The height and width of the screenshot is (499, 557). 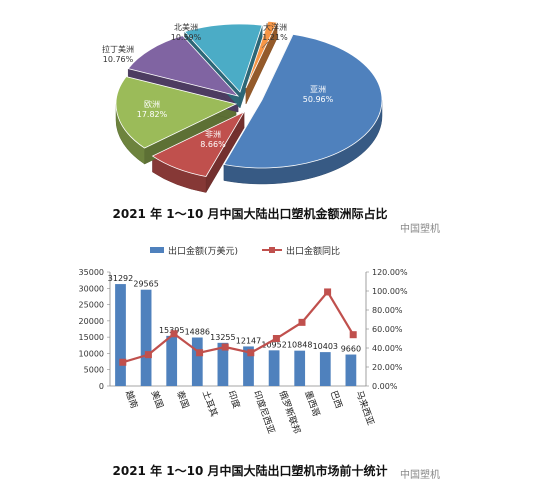 I want to click on pie-slice-label: 大洋洲, so click(x=275, y=27).